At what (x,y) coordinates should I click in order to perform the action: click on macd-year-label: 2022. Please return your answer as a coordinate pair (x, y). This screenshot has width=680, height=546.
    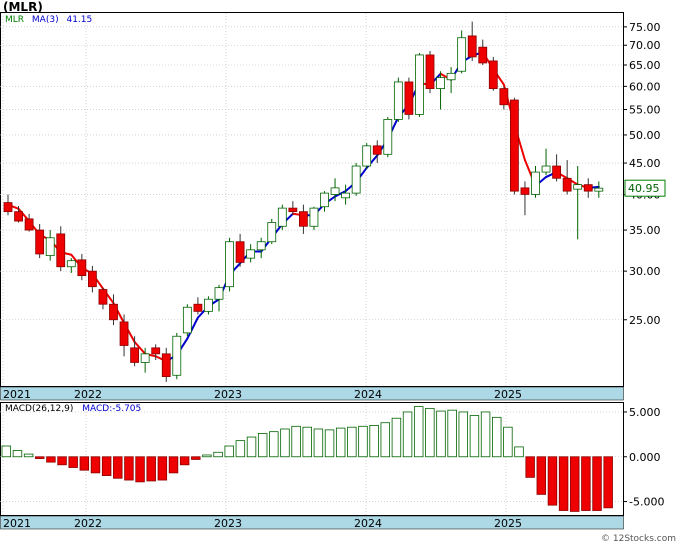
    Looking at the image, I should click on (88, 523).